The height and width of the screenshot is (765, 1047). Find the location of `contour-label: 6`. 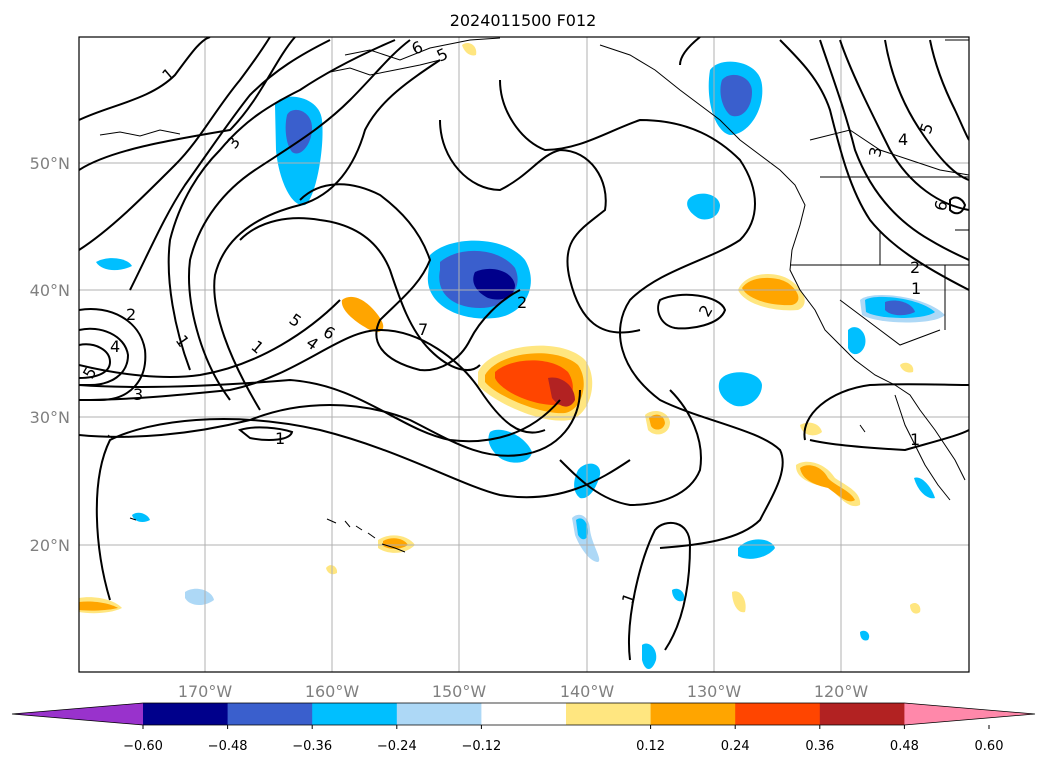

contour-label: 6 is located at coordinates (941, 205).